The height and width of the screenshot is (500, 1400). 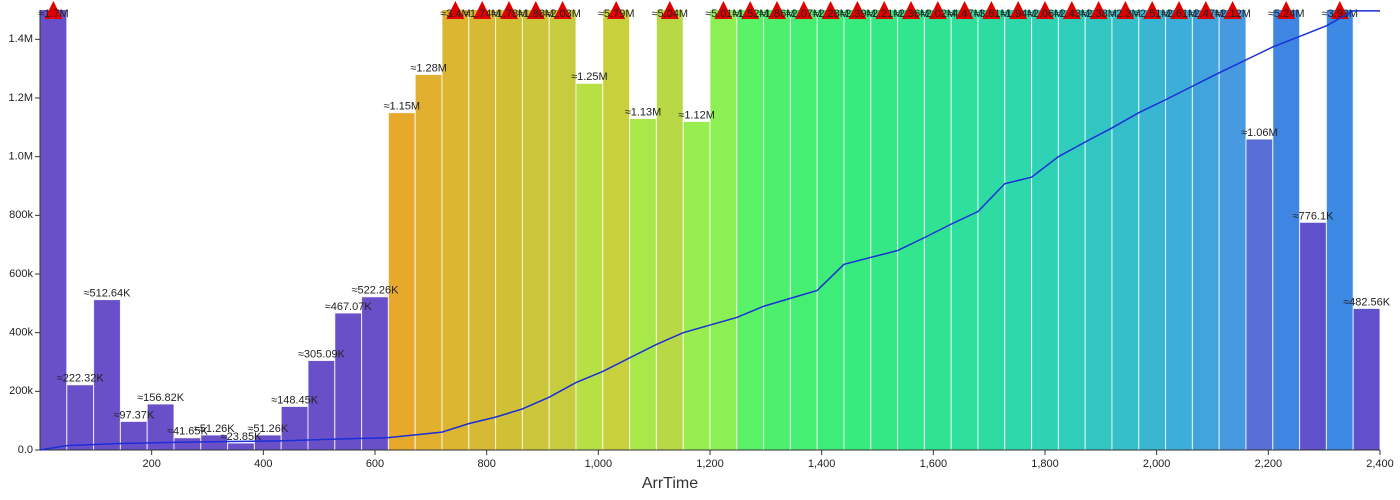 I want to click on value-label: ≈776.1K, so click(x=1314, y=216).